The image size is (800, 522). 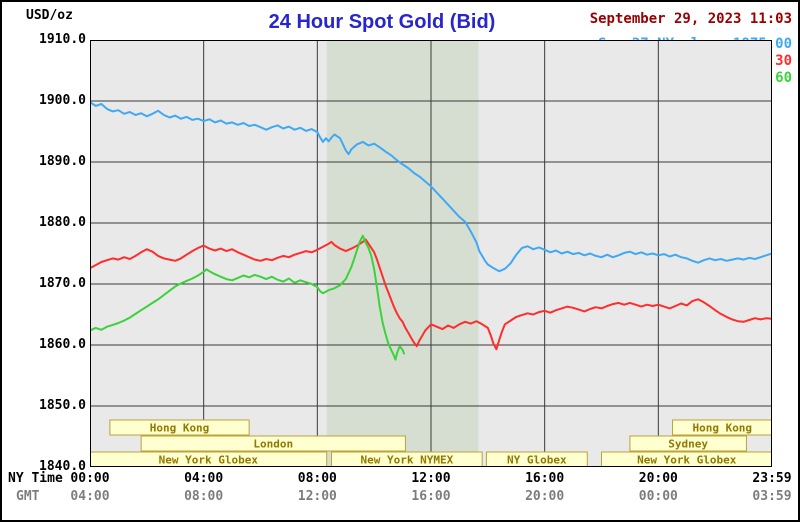 I want to click on x-tick-ny-04:00: 04:00, so click(x=204, y=478).